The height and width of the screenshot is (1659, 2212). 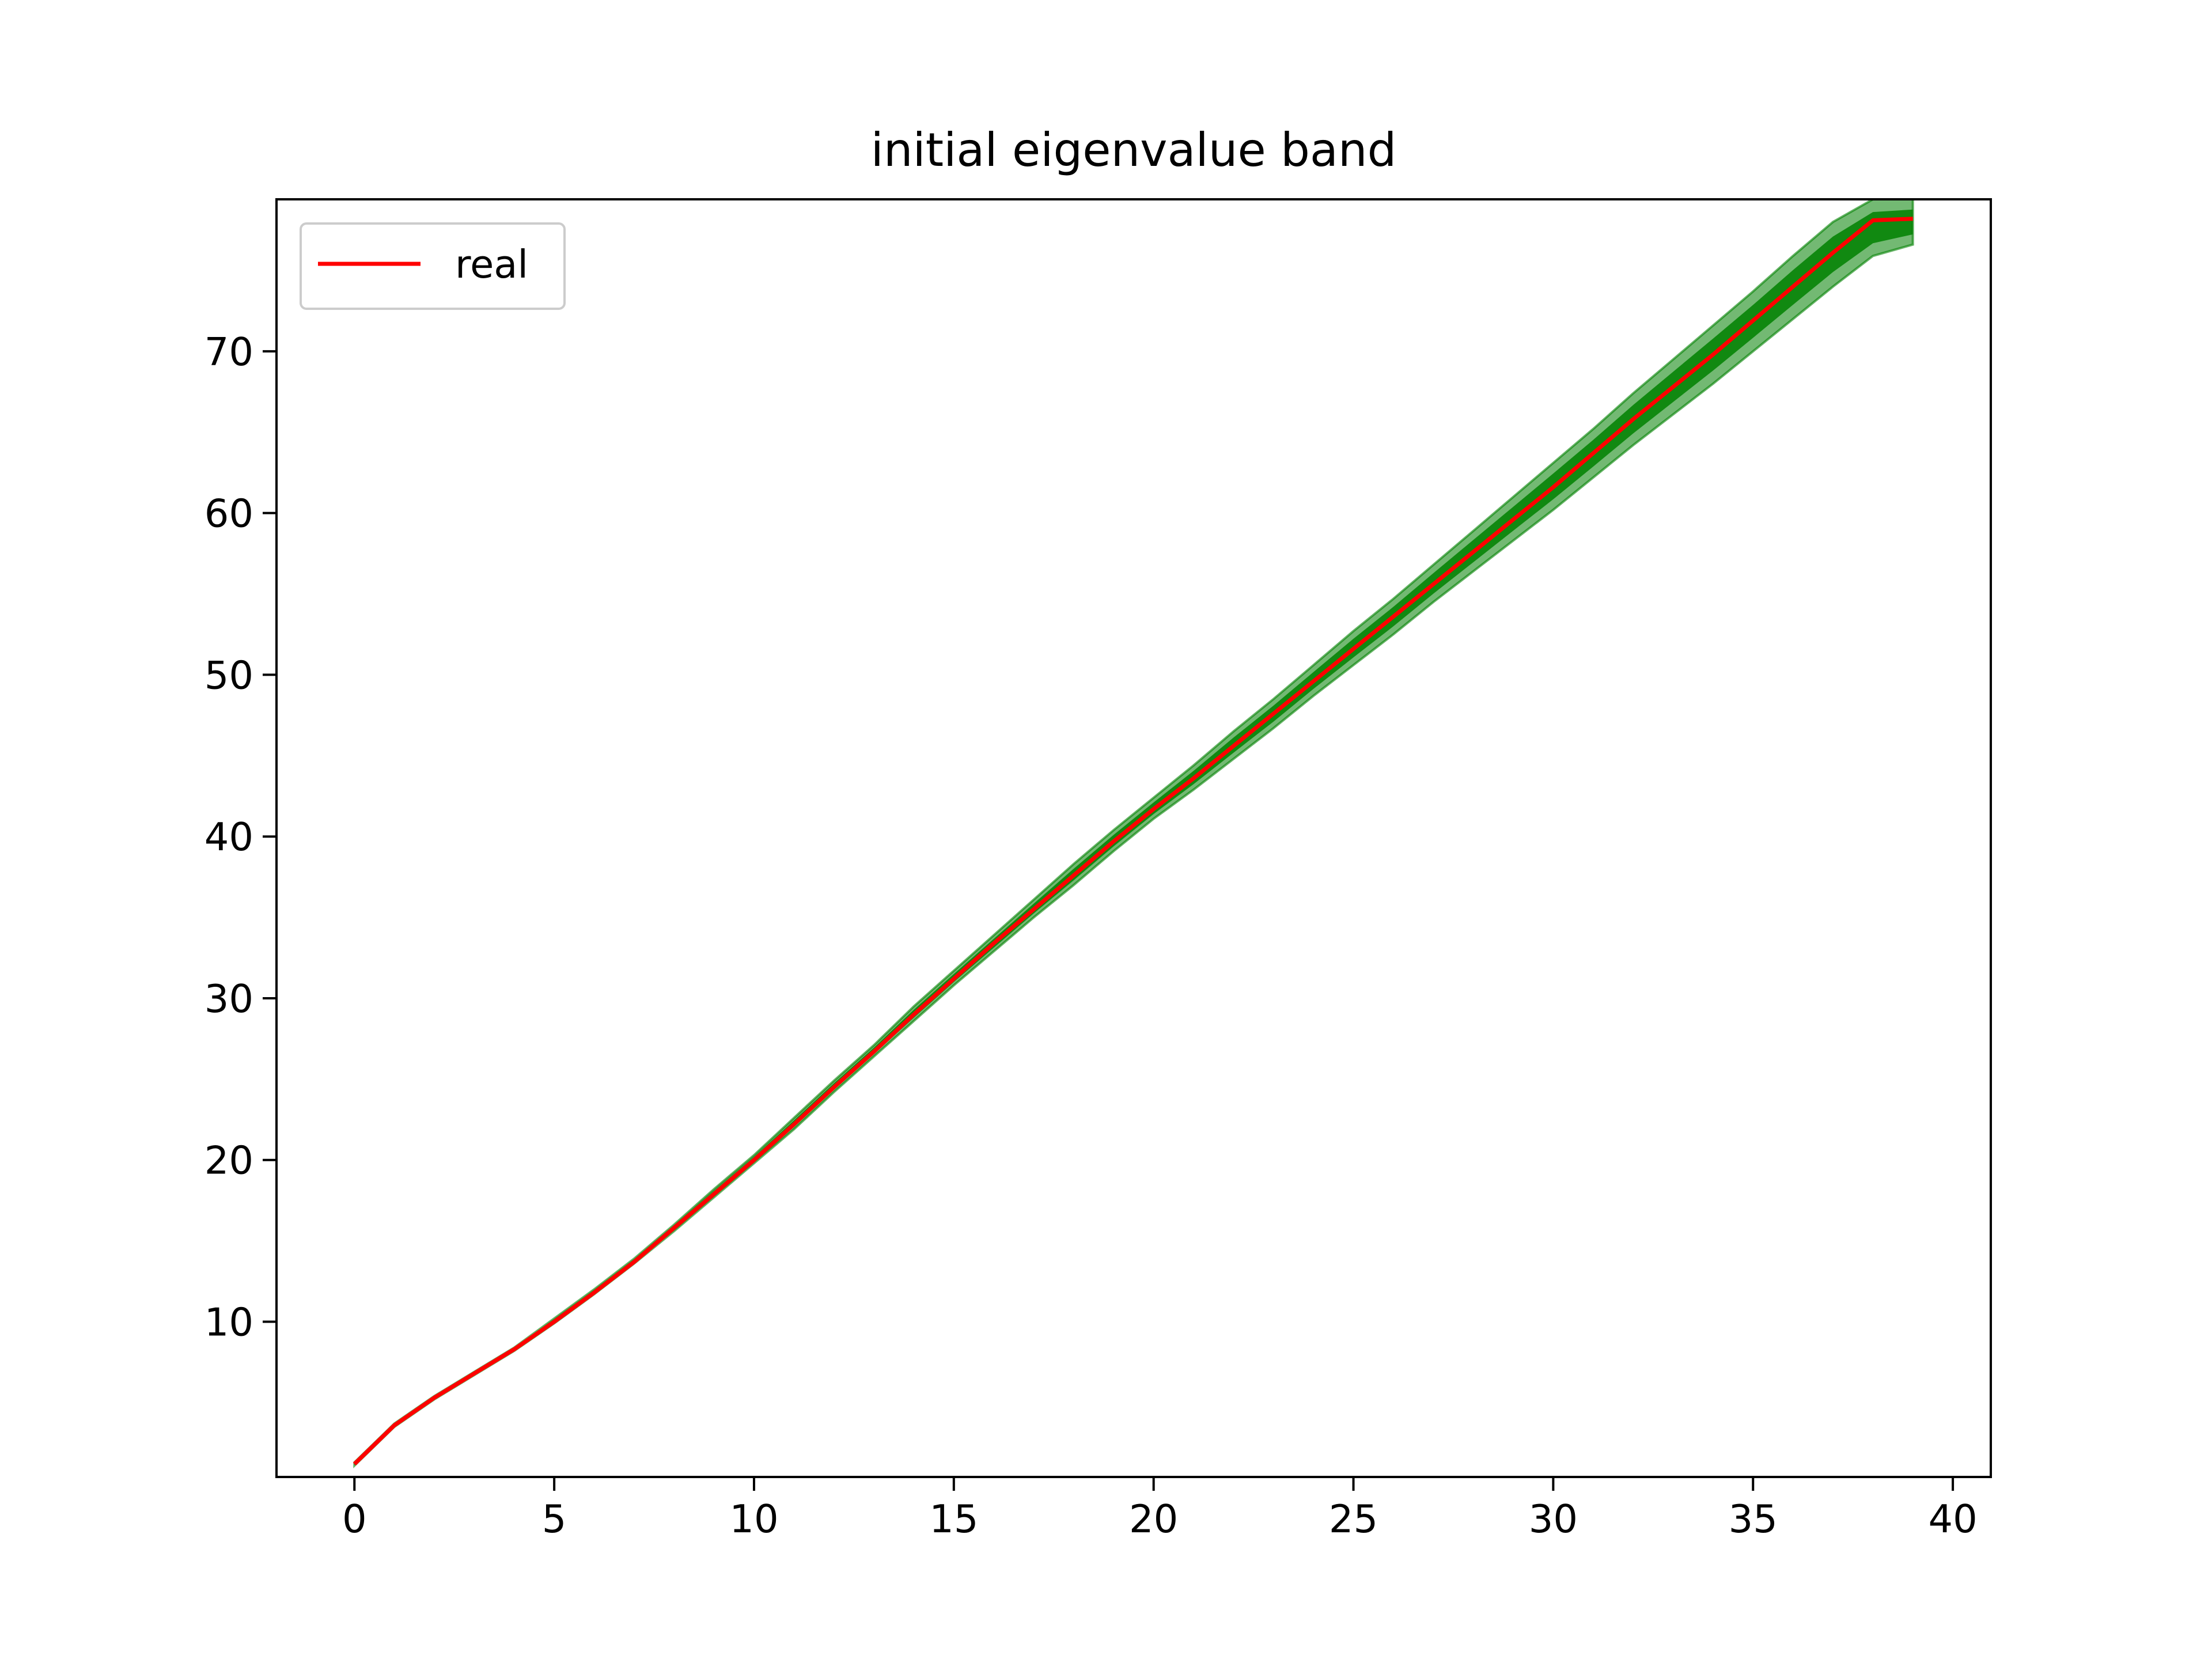 What do you see at coordinates (228, 837) in the screenshot?
I see `y-tick-label: 40` at bounding box center [228, 837].